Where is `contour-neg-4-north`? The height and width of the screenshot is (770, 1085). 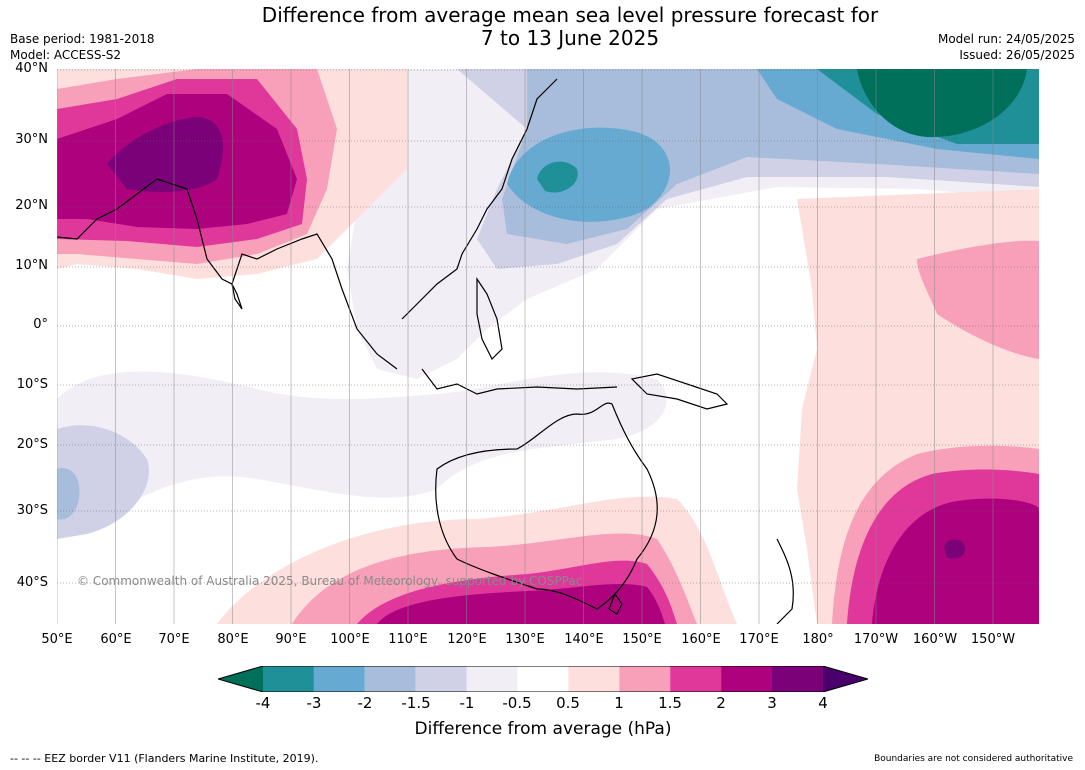
contour-neg-4-north is located at coordinates (942, 103).